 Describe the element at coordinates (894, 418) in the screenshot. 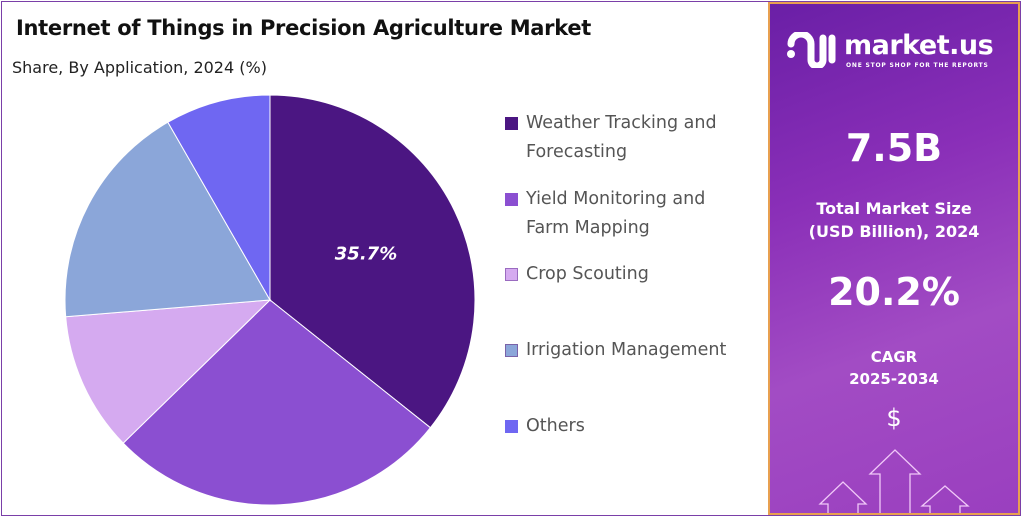

I see `dollar-icon: $` at that location.